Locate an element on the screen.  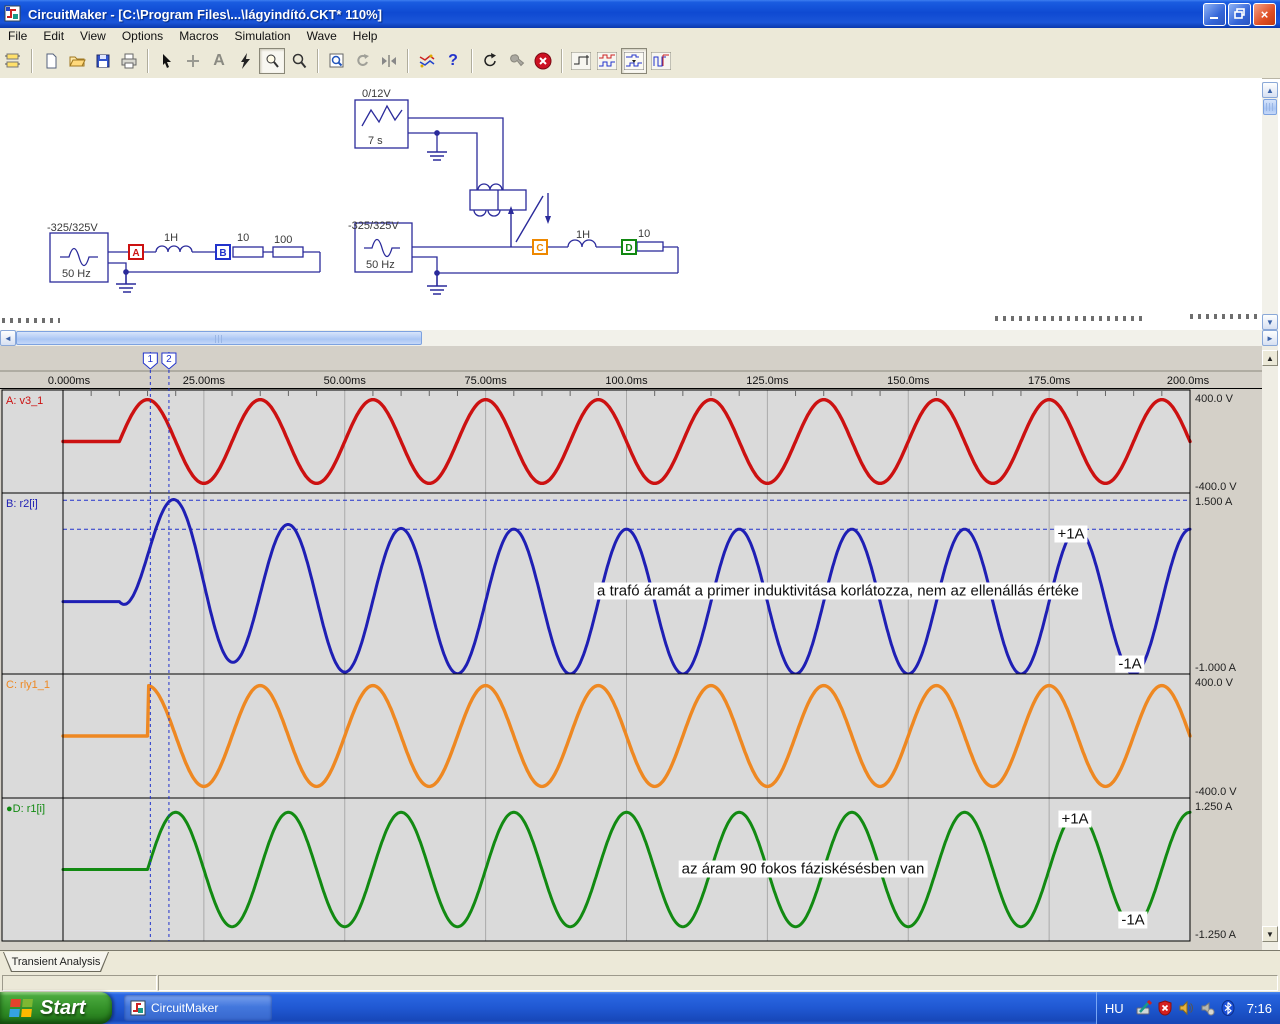
windows-logo-icon is located at coordinates (21, 1008).